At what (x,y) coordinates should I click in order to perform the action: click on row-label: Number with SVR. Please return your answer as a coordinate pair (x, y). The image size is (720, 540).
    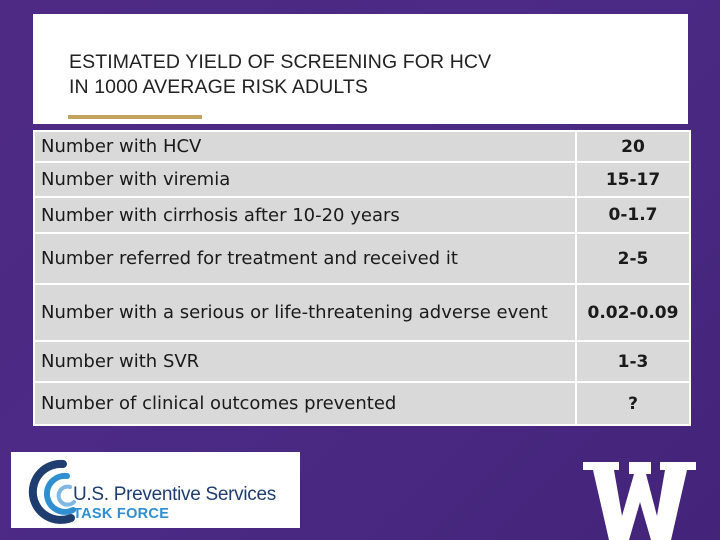
    Looking at the image, I should click on (305, 361).